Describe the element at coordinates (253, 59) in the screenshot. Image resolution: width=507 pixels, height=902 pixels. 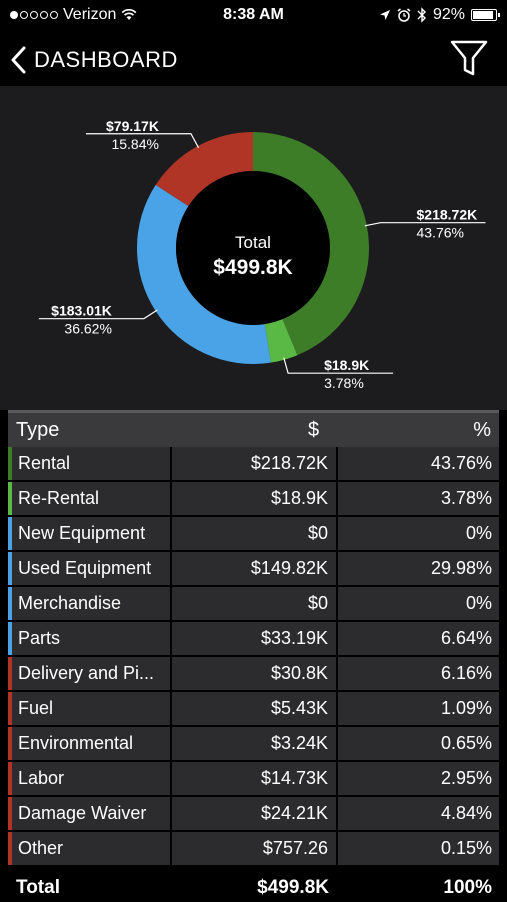
I see `nav-bar: DASHBOARD` at that location.